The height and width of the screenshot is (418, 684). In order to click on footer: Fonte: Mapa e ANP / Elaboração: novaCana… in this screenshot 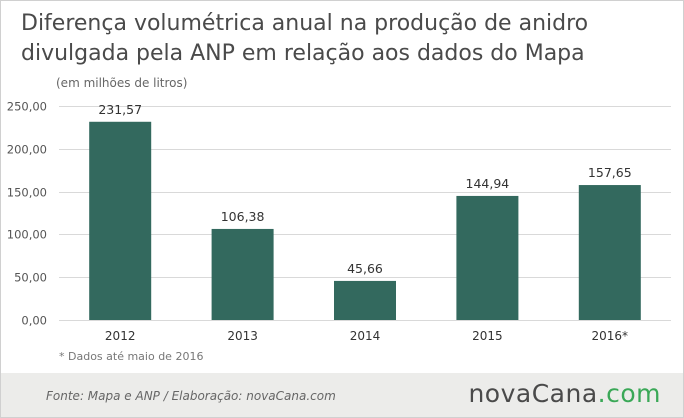, I will do `click(342, 395)`.